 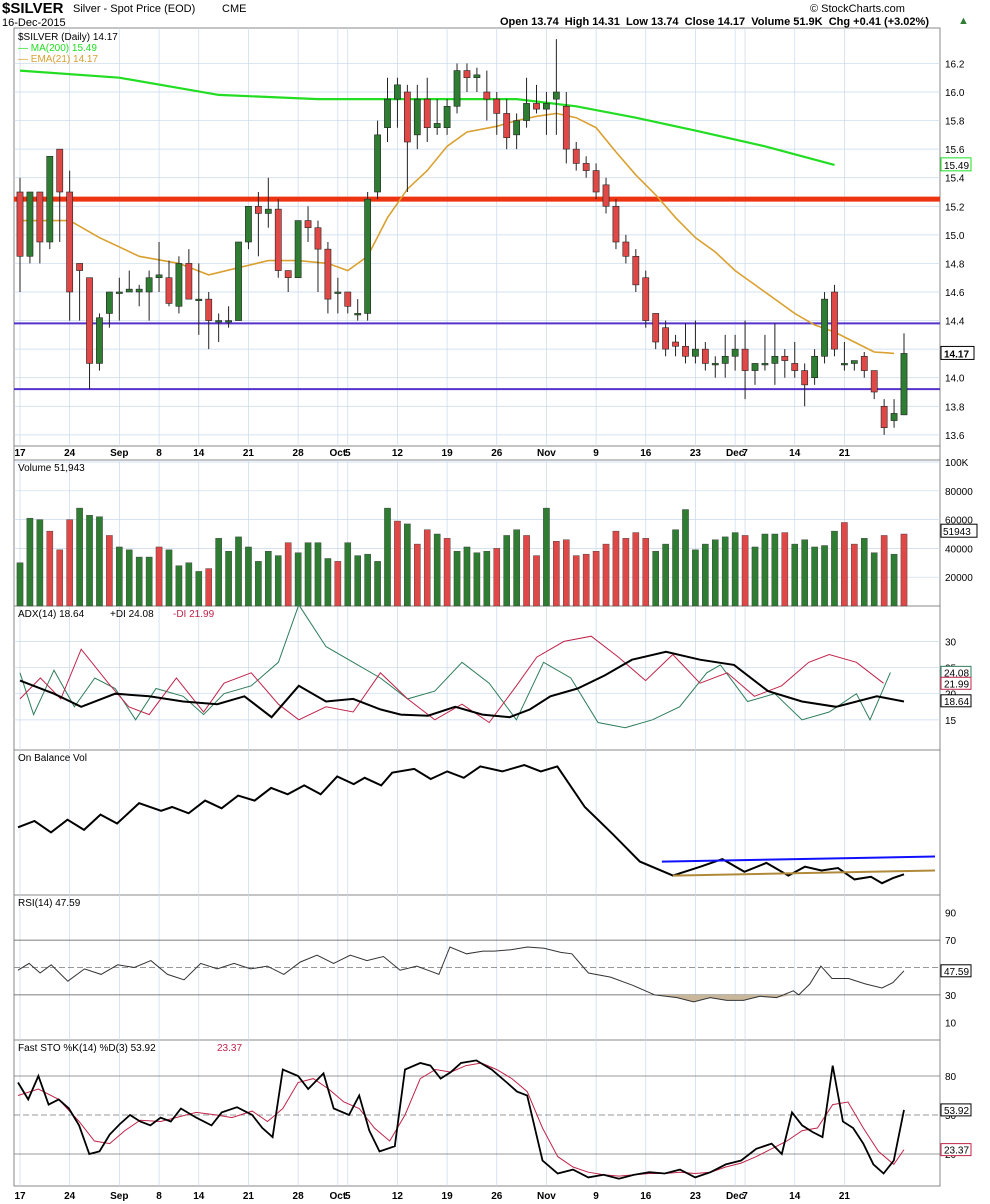 I want to click on price-tick: 16.2, so click(x=955, y=64).